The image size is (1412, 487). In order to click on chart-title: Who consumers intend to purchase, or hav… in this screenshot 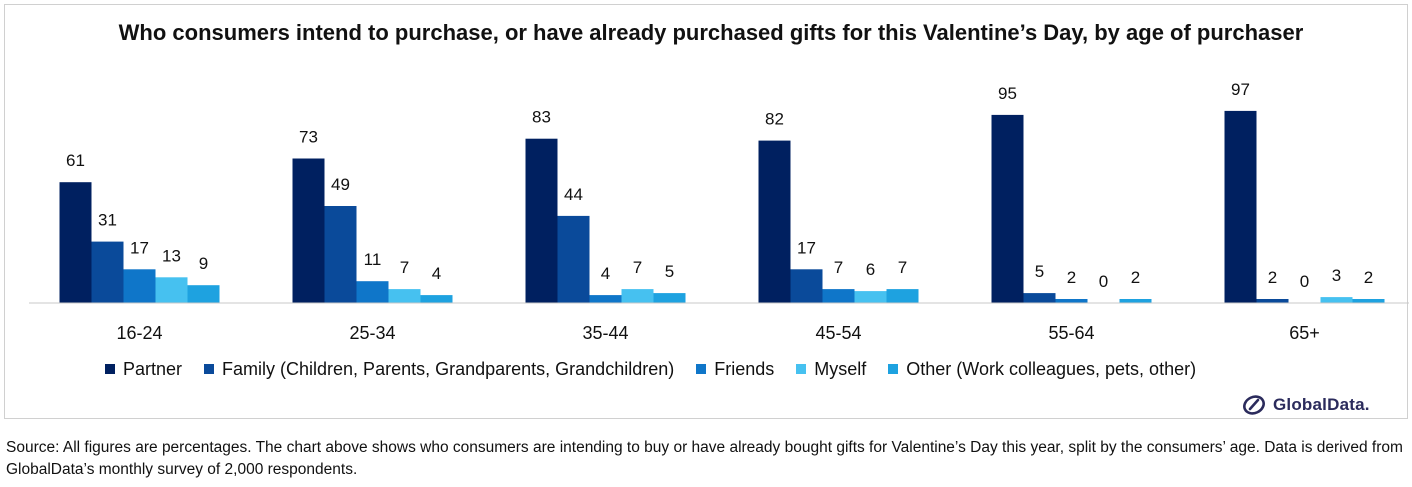, I will do `click(711, 32)`.